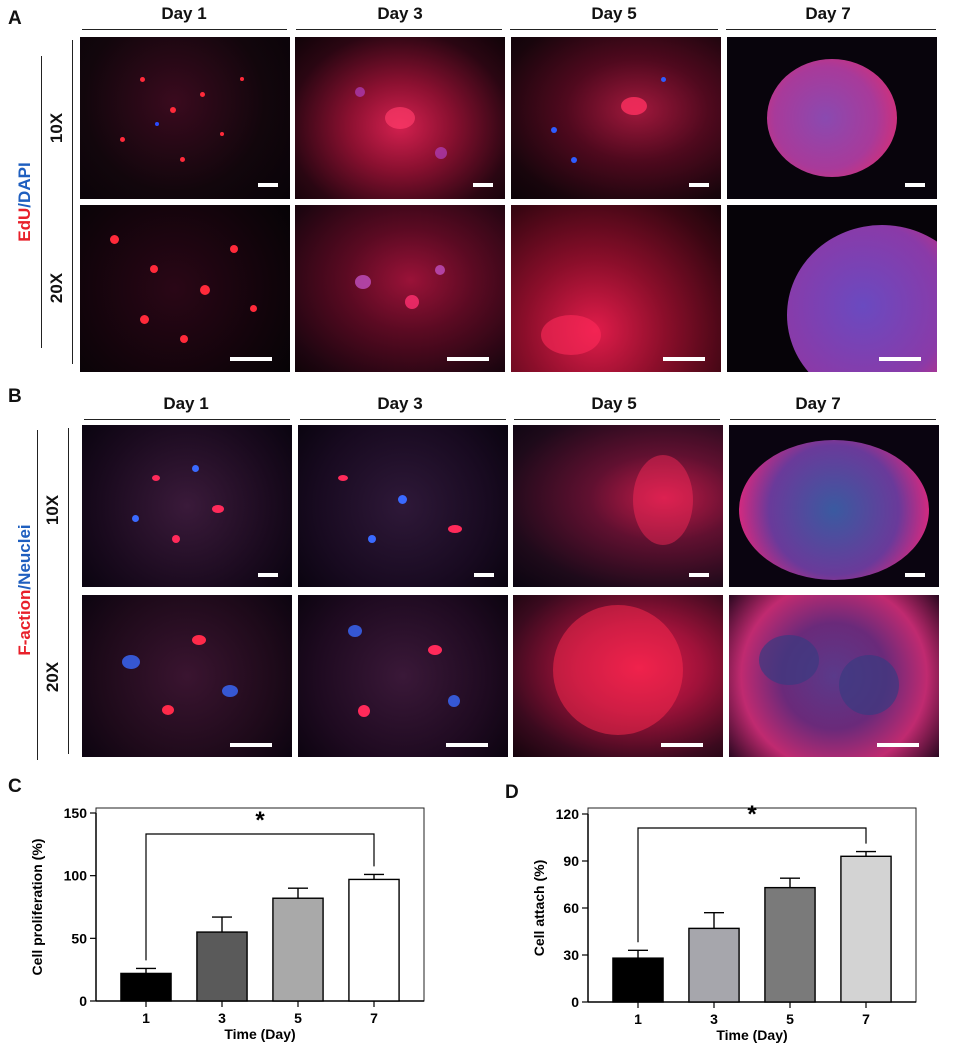  I want to click on y-tick-label: 50, so click(79, 938).